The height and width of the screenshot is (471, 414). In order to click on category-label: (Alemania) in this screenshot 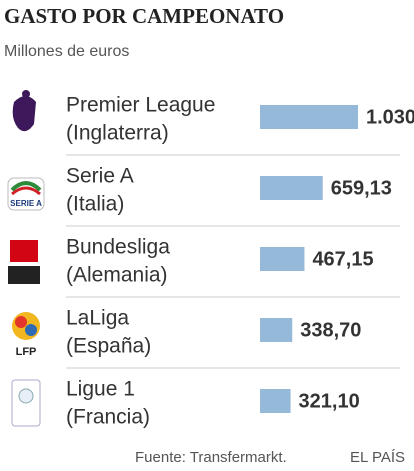, I will do `click(117, 275)`.